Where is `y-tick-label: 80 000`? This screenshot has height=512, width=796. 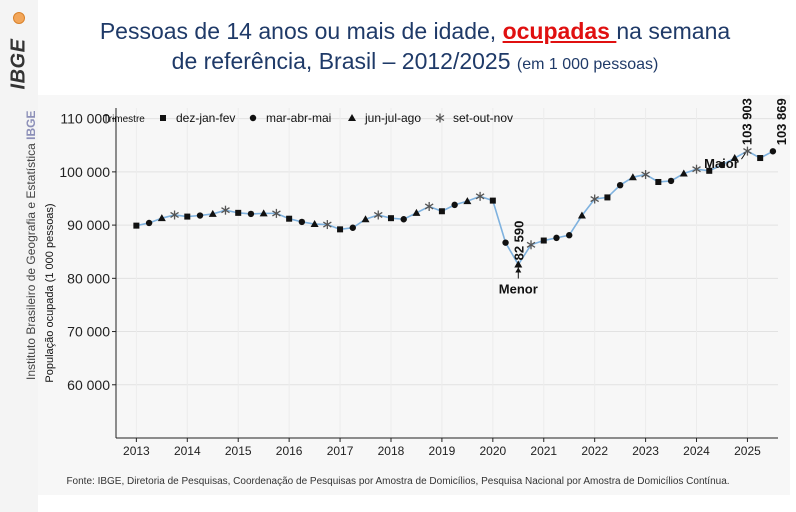 y-tick-label: 80 000 is located at coordinates (88, 278).